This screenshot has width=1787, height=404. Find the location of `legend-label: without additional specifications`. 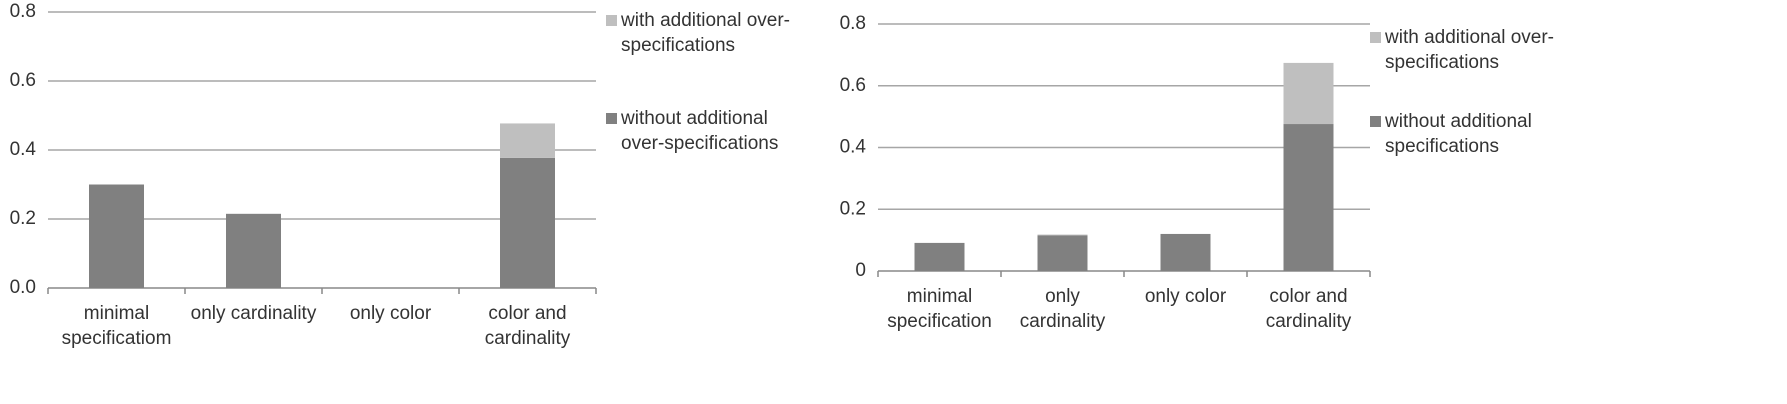

legend-label: without additional specifications is located at coordinates (1458, 134).